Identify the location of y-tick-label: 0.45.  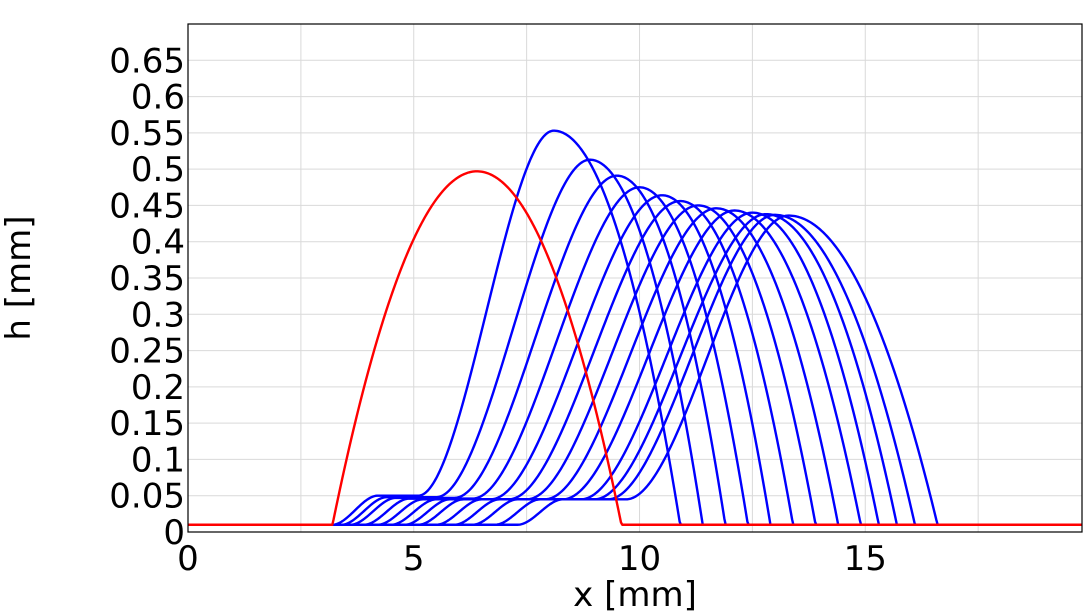
(147, 206).